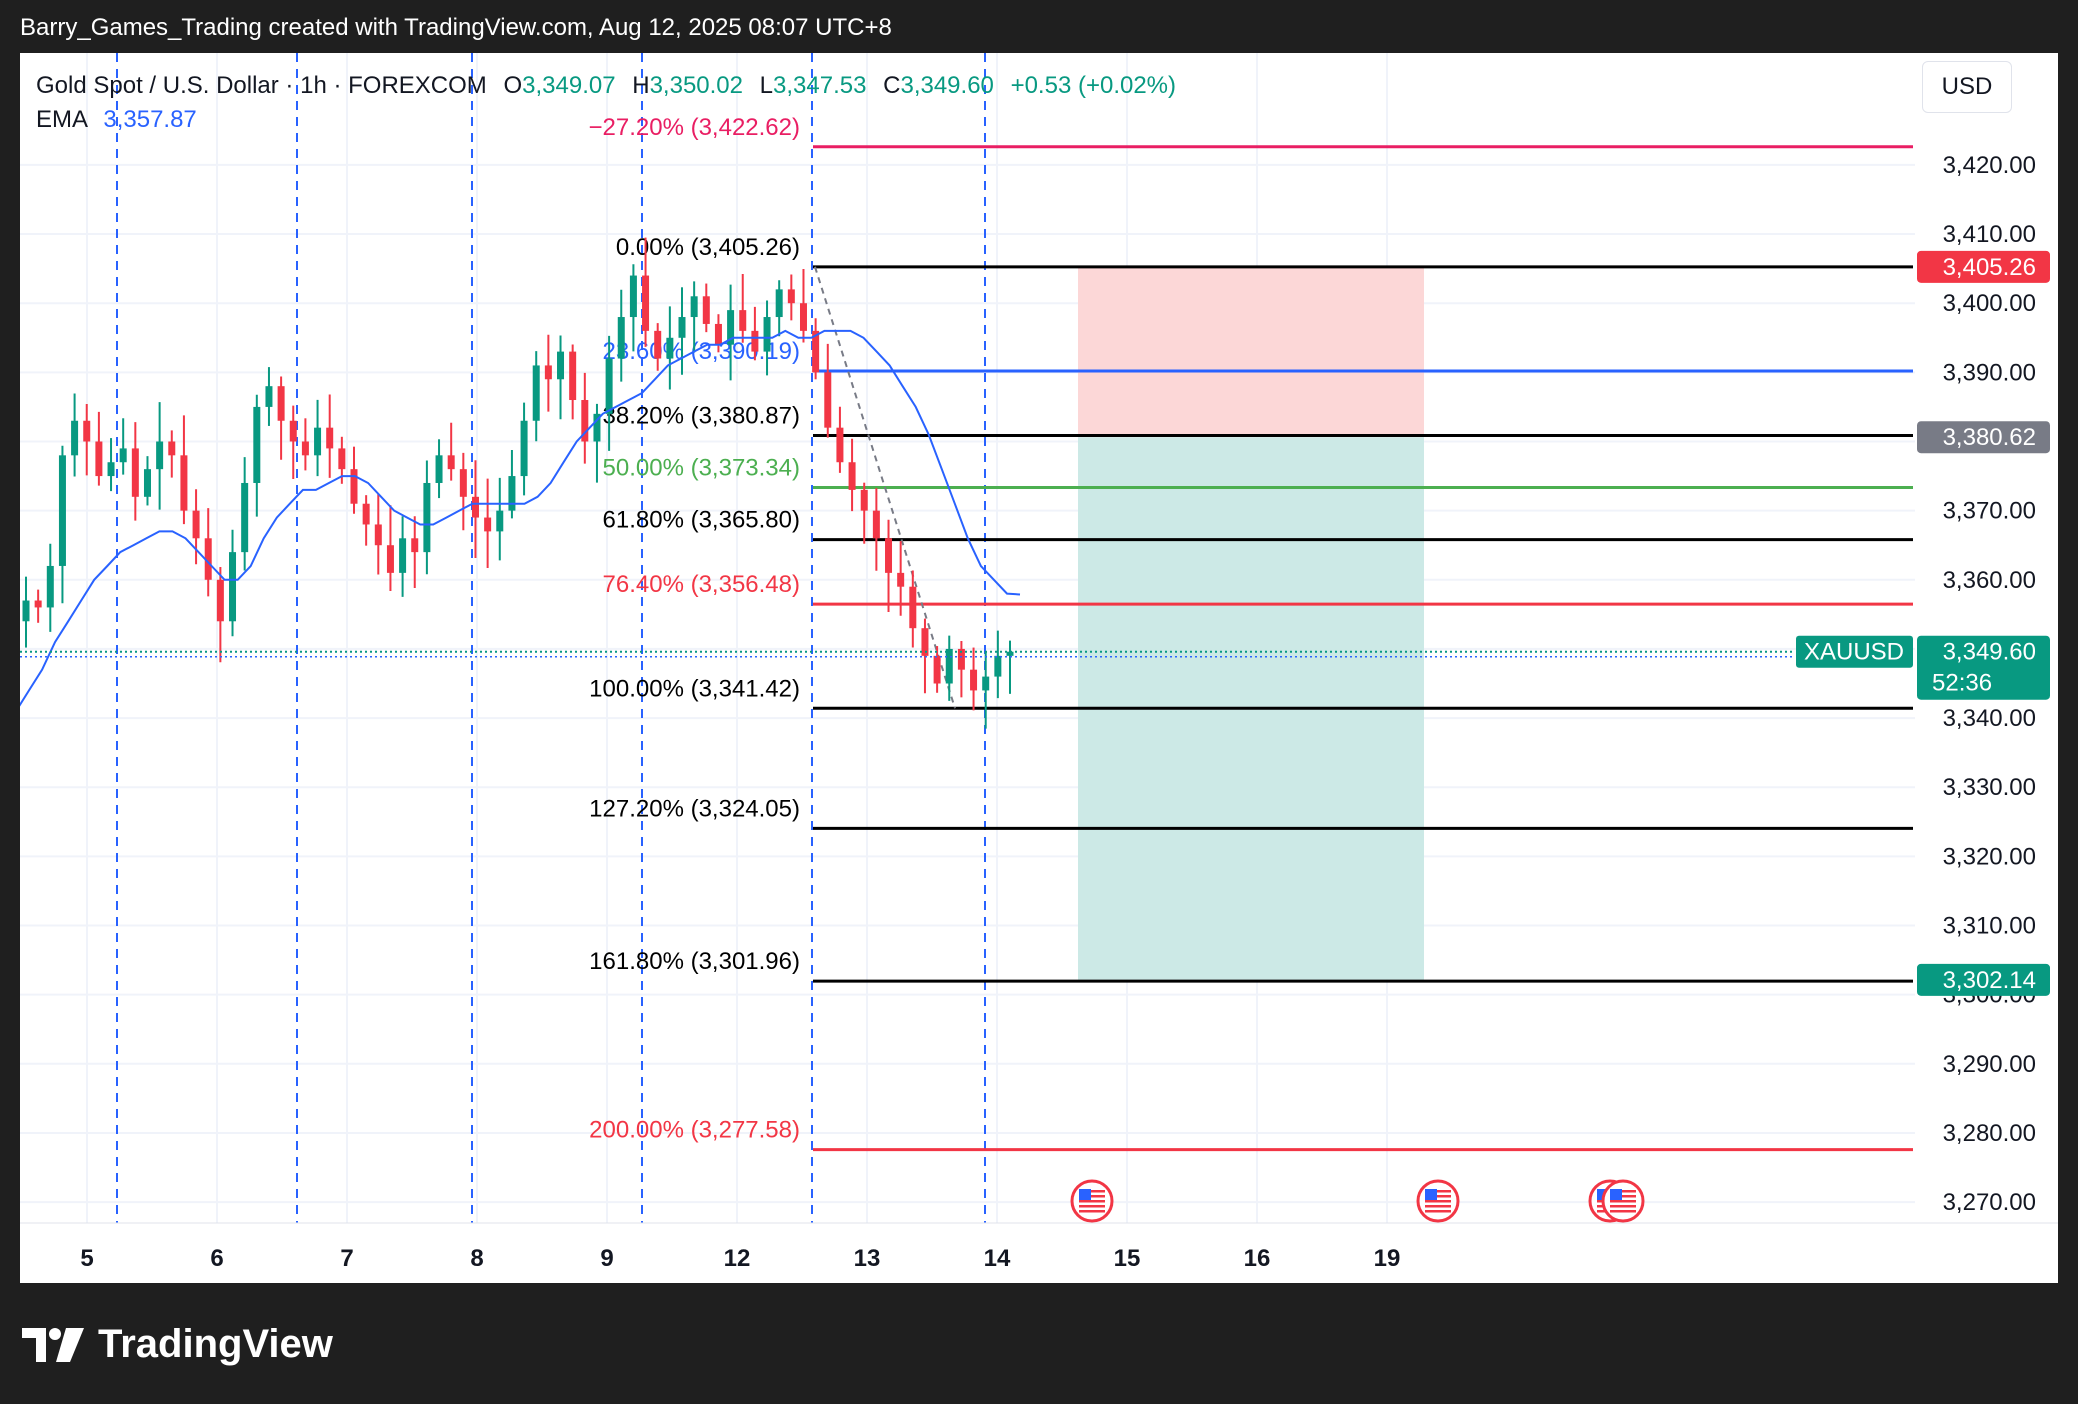  Describe the element at coordinates (1989, 234) in the screenshot. I see `y-tick-label: 3,410.00` at that location.